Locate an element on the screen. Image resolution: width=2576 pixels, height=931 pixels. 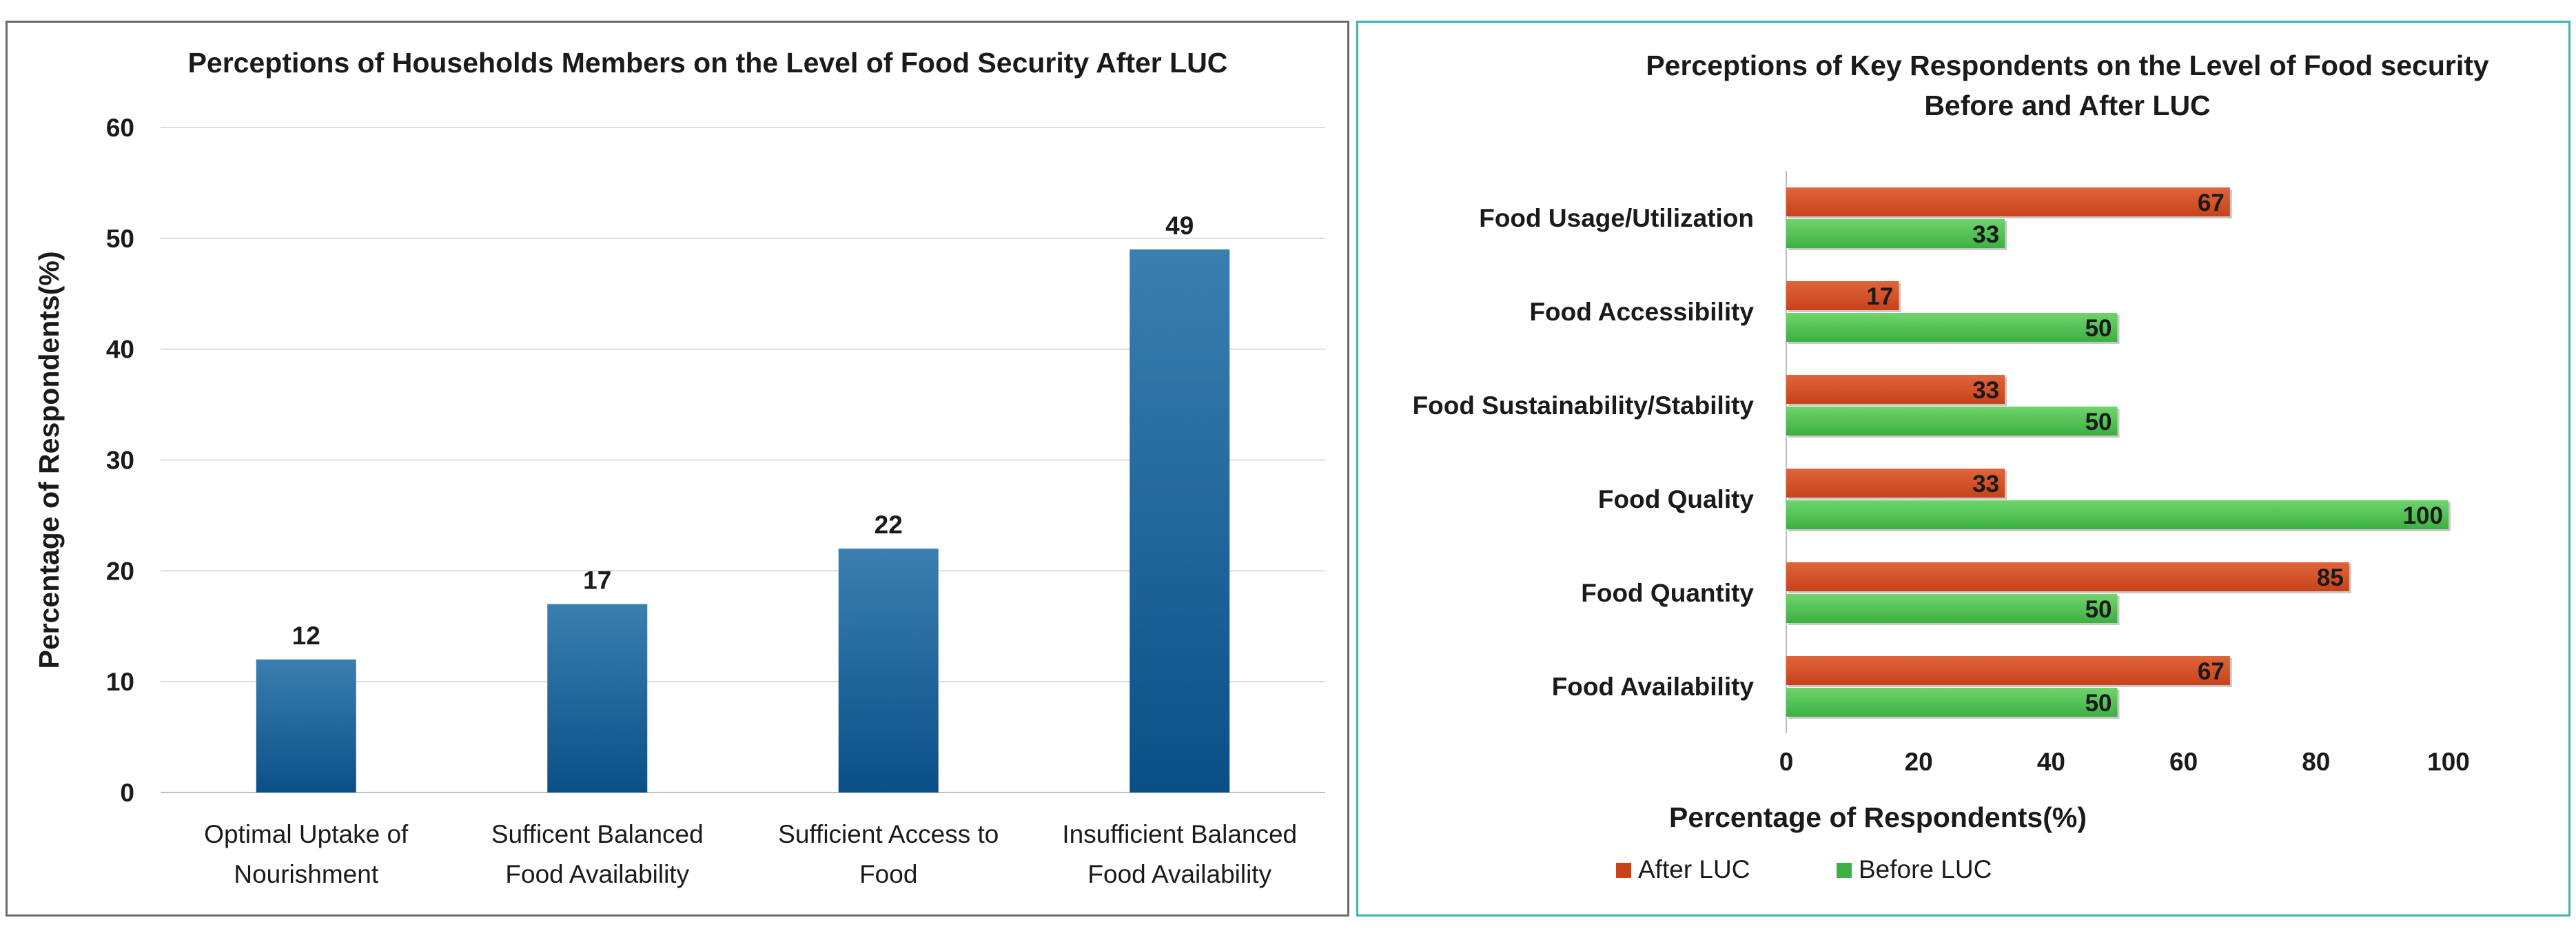
legend-label: After LUC is located at coordinates (1694, 869).